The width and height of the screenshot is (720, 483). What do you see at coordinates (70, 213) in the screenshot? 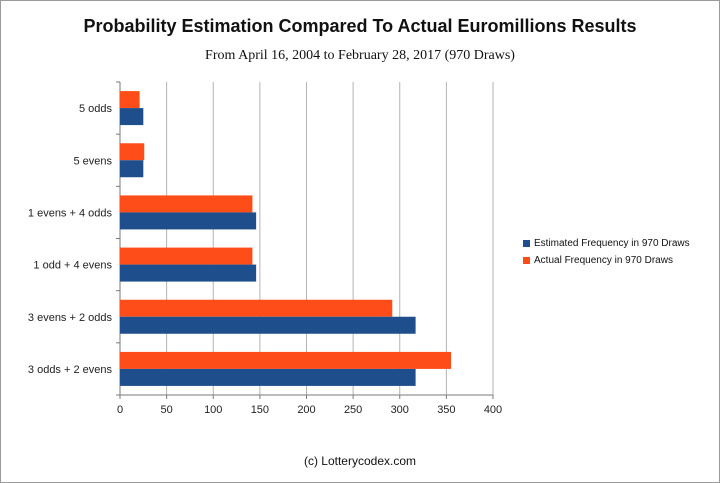
I see `category-label: 1 evens + 4 odds` at bounding box center [70, 213].